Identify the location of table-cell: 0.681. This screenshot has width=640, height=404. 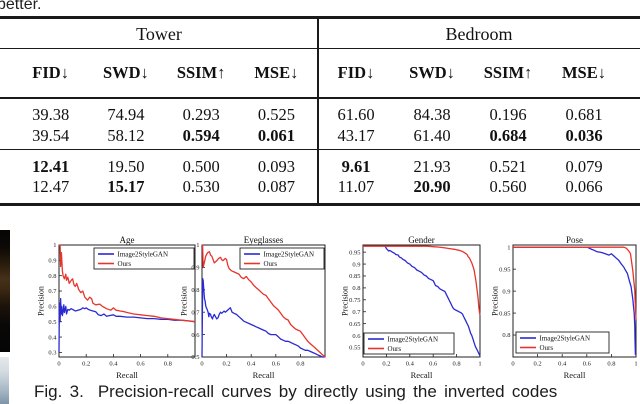
(584, 114).